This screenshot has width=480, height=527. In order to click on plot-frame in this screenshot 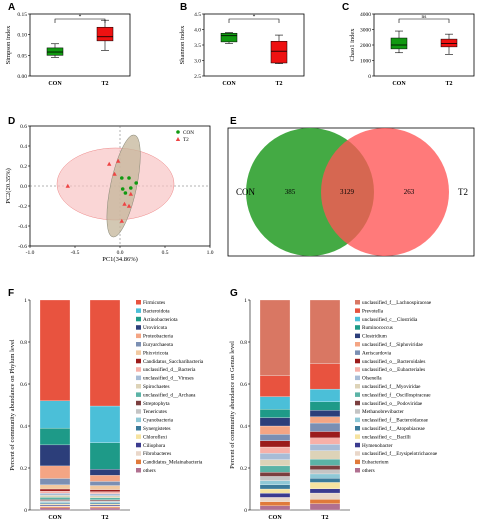, I will do `click(254, 45)`.